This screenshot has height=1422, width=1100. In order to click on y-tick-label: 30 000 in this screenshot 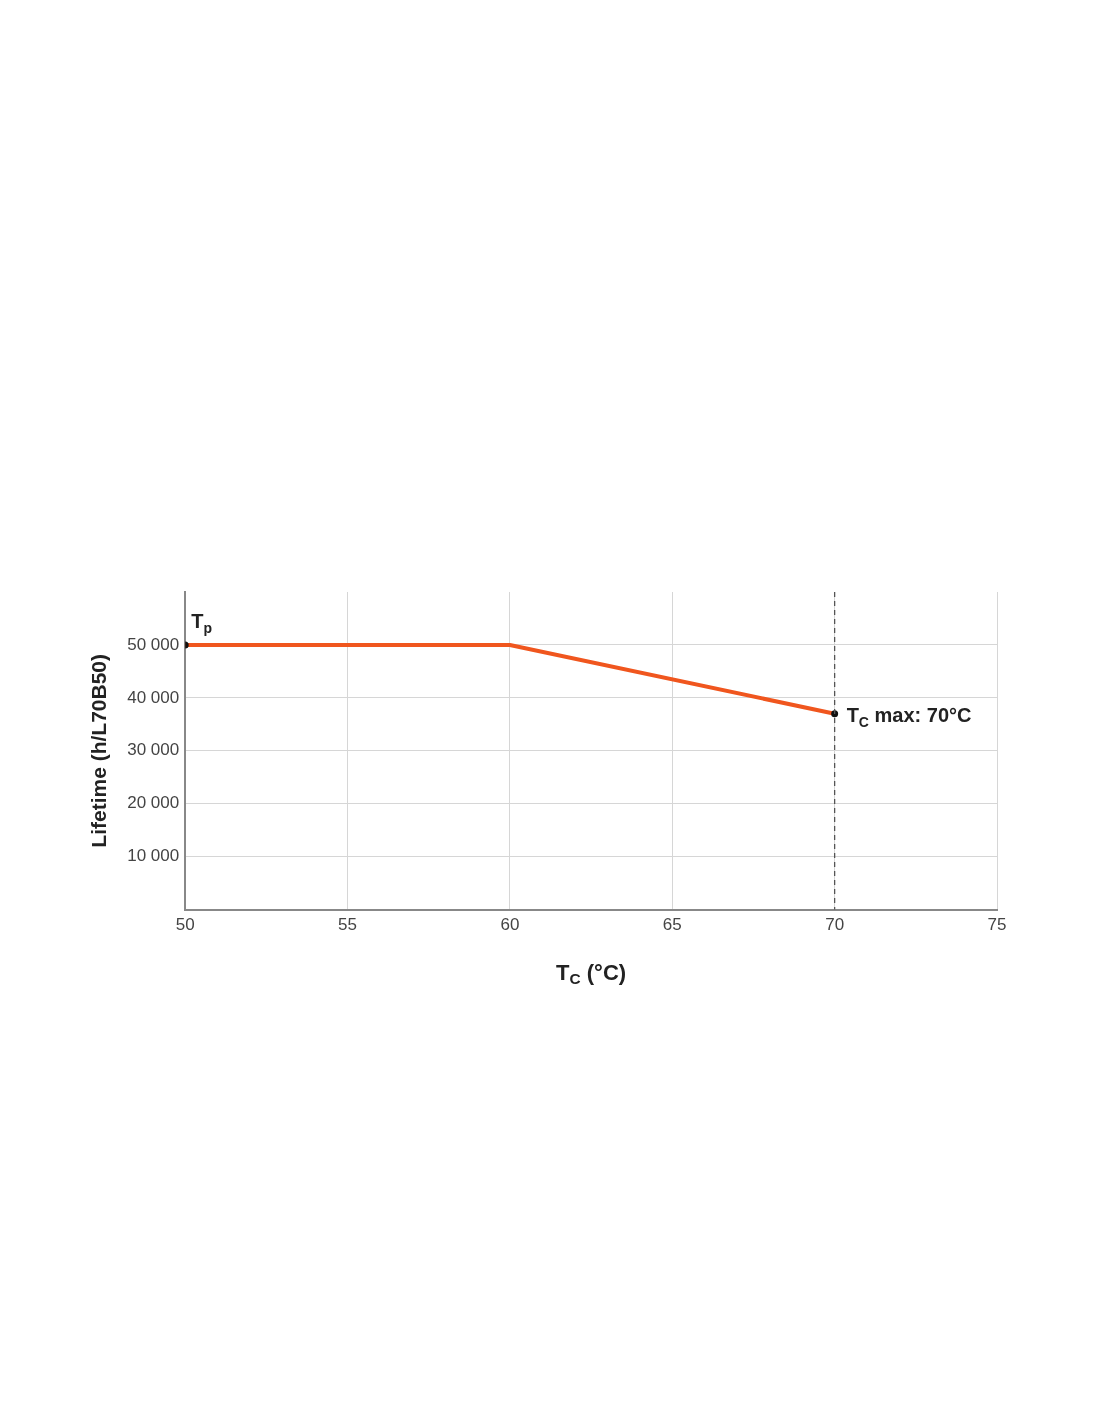, I will do `click(153, 750)`.